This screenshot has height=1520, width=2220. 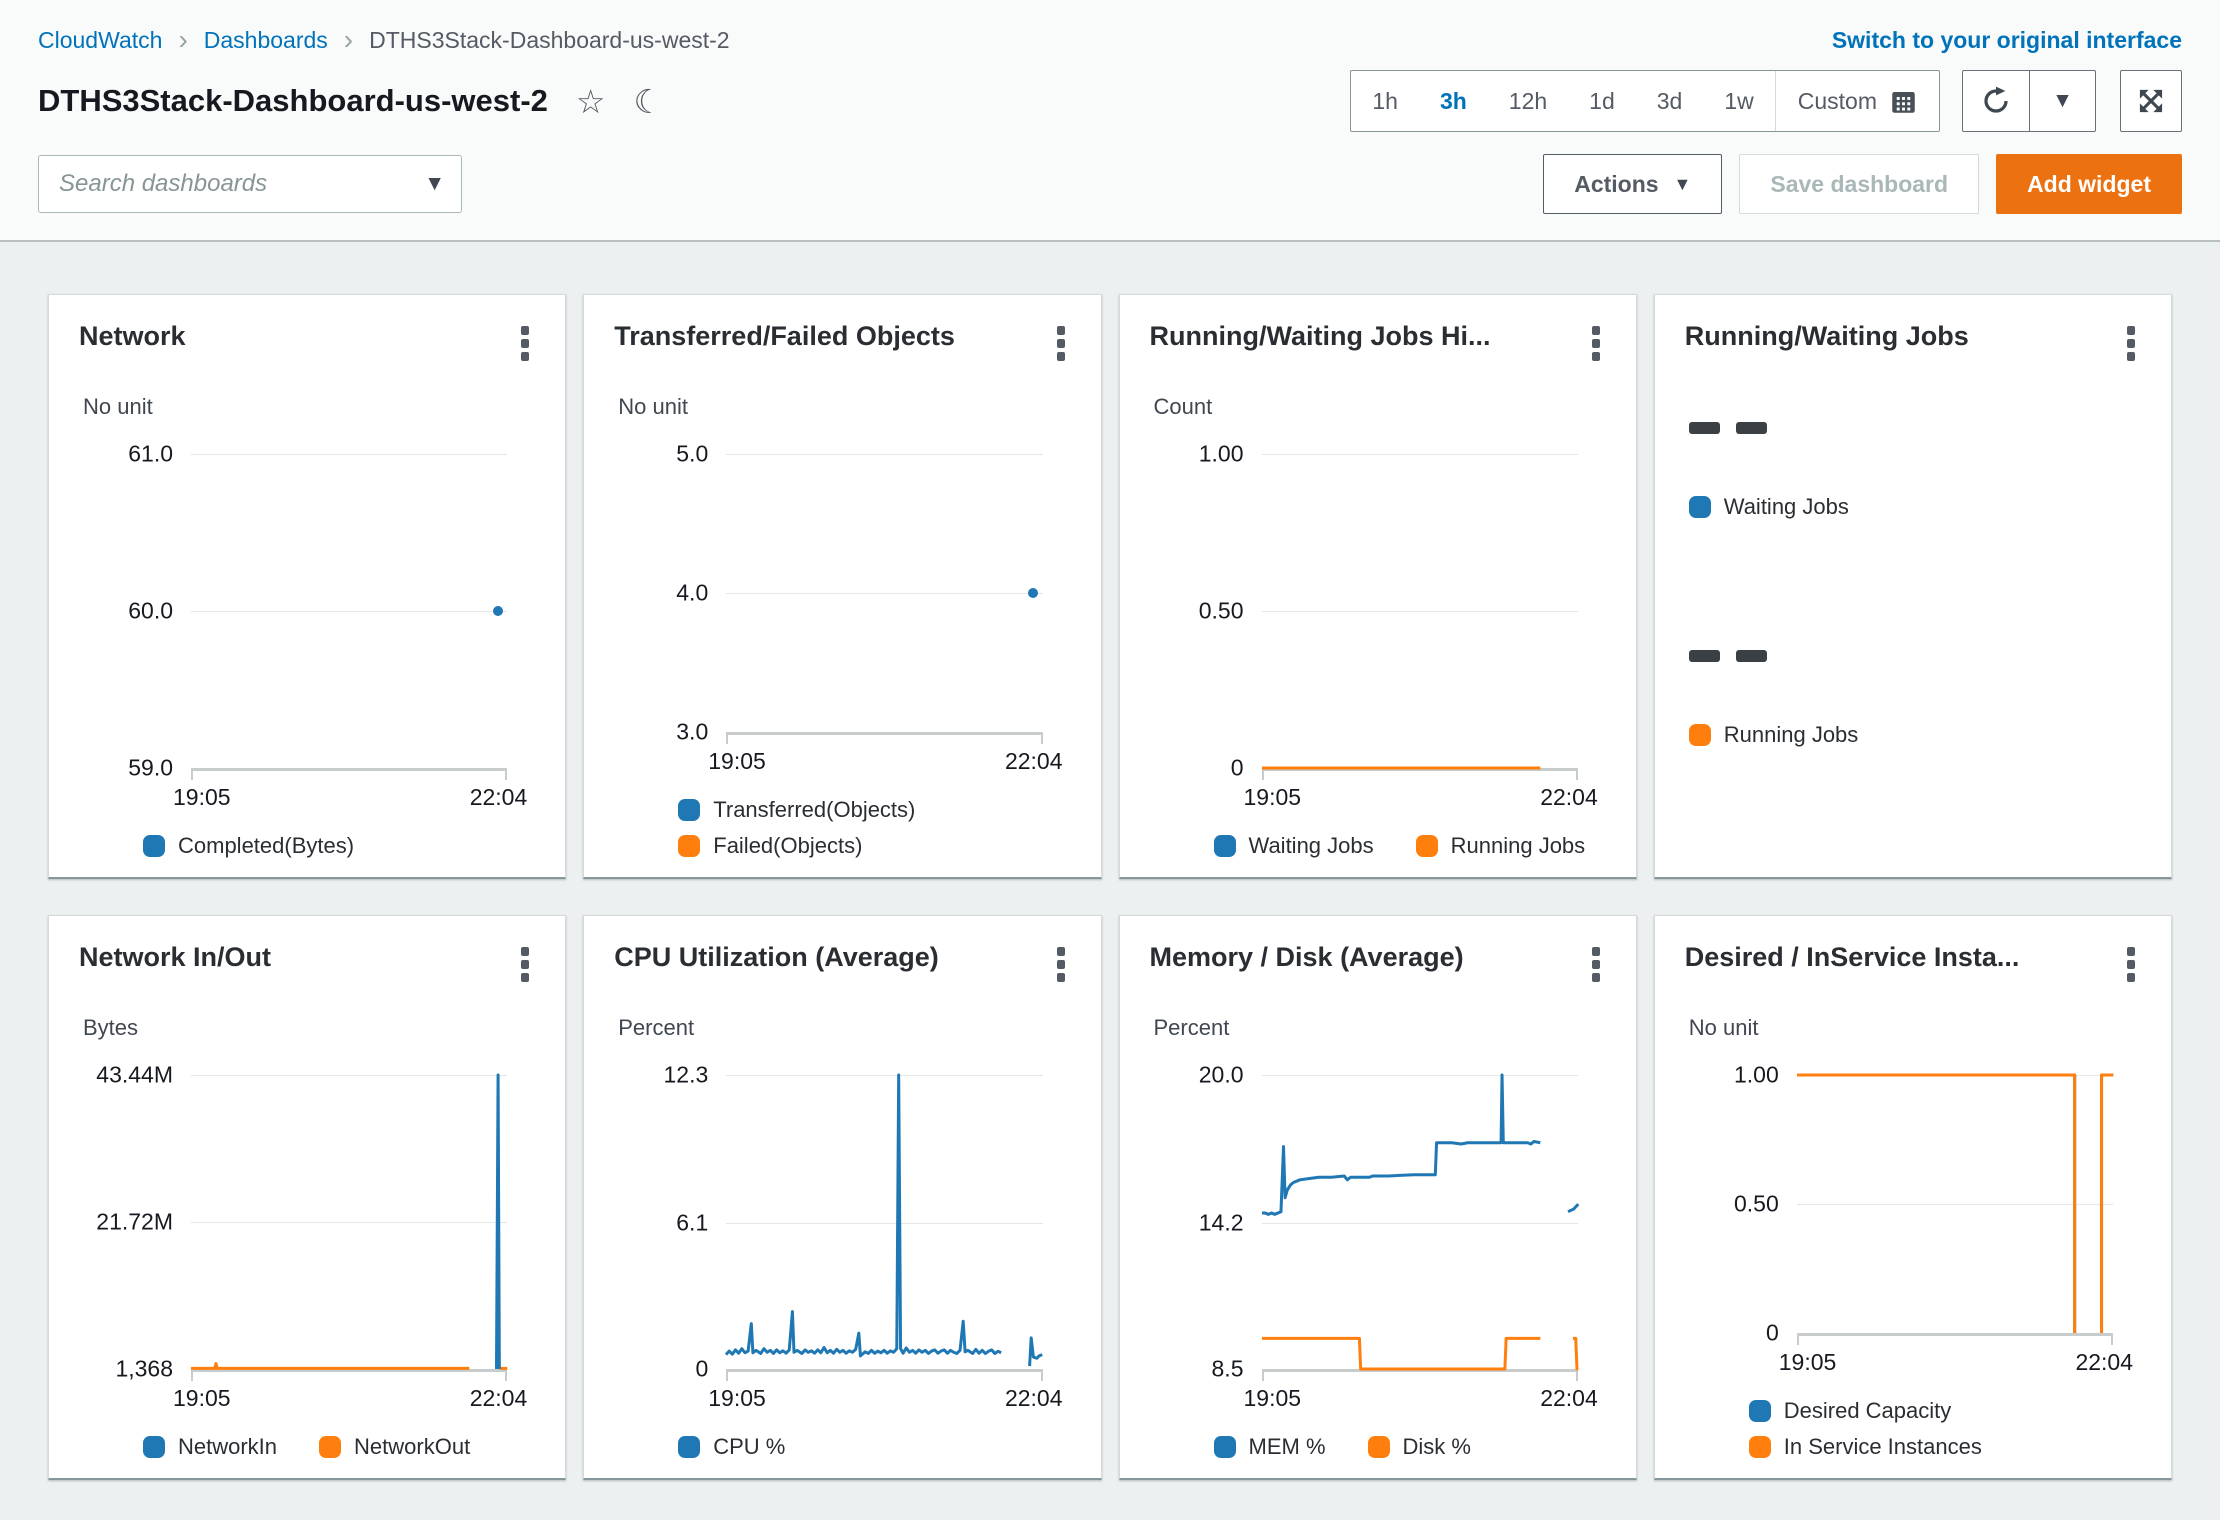 I want to click on value-dashes, so click(x=1914, y=428).